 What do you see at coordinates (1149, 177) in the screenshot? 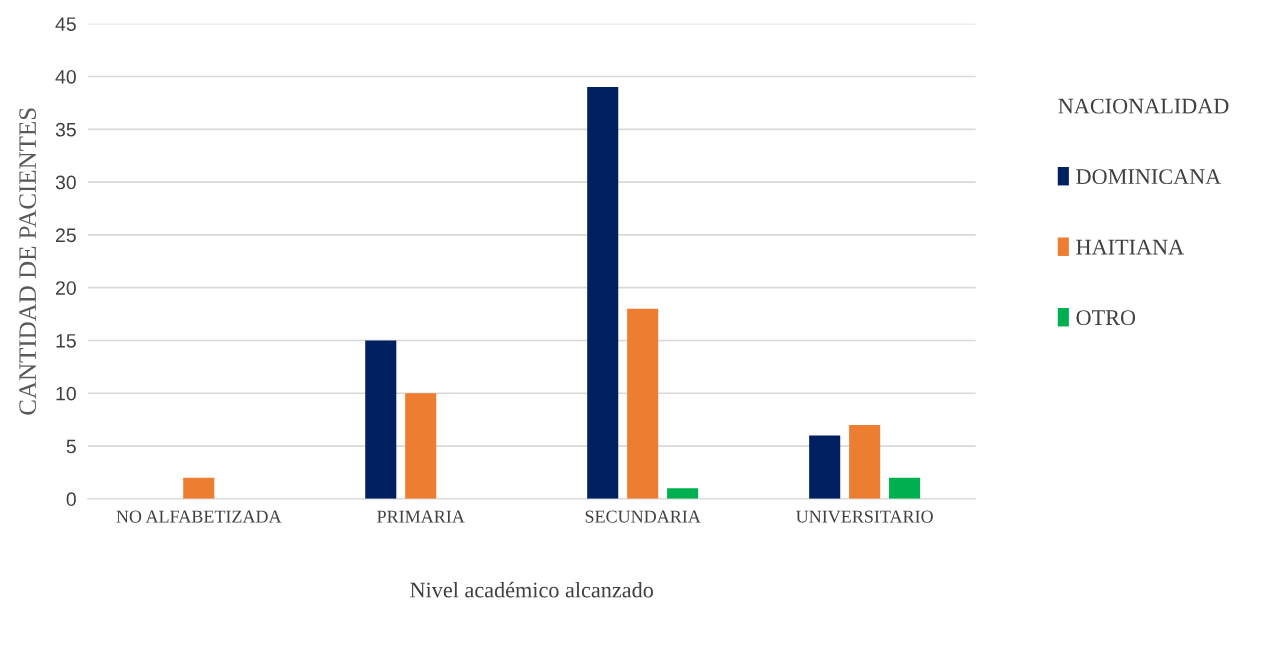
I see `legend-label: DOMINICANA` at bounding box center [1149, 177].